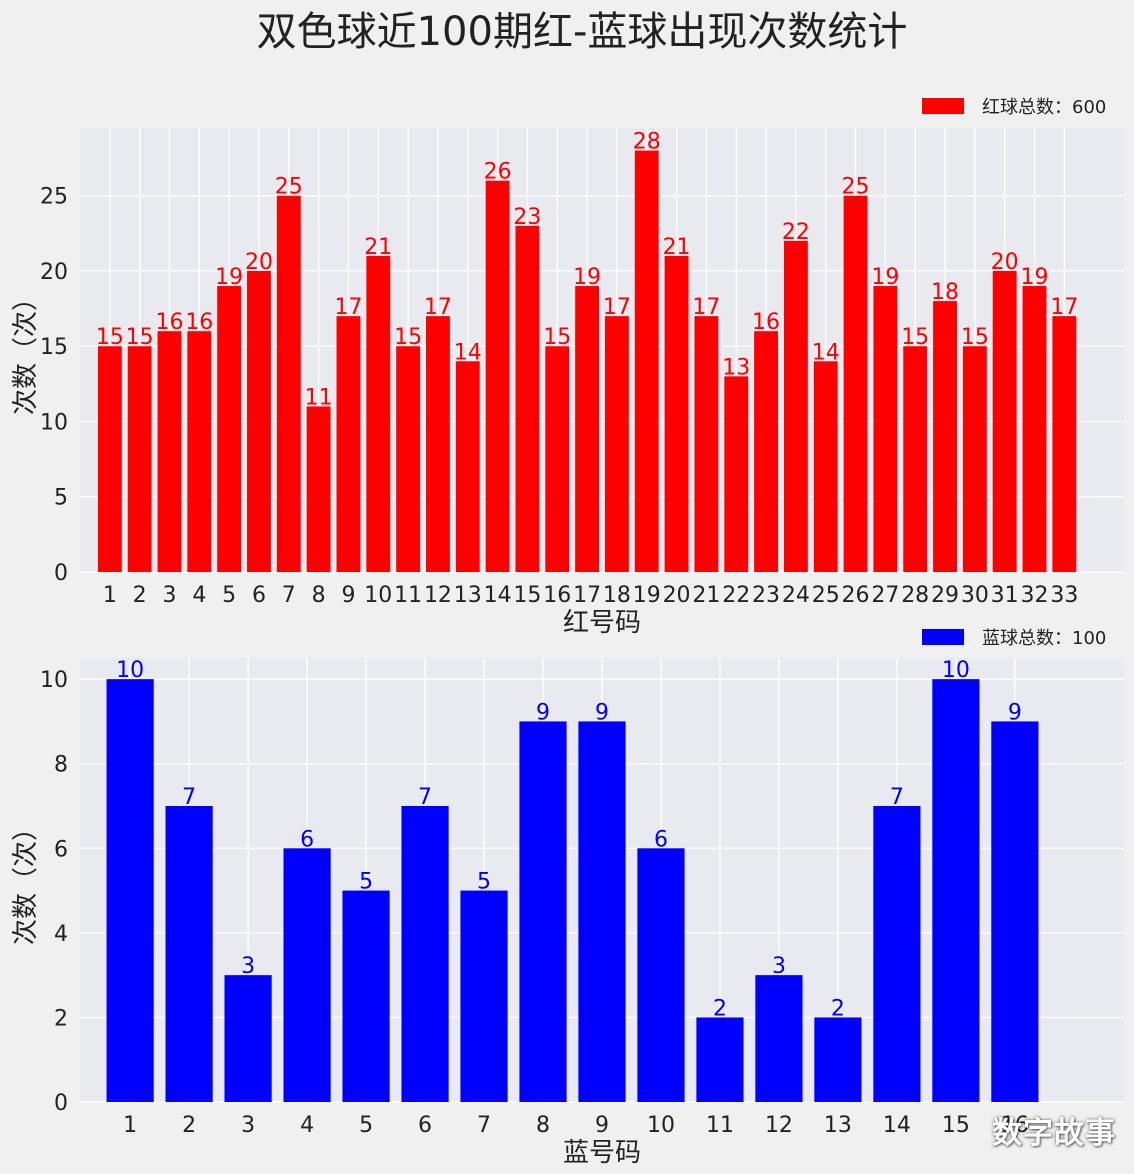  Describe the element at coordinates (602, 623) in the screenshot. I see `x-axis-title: 红号码` at that location.